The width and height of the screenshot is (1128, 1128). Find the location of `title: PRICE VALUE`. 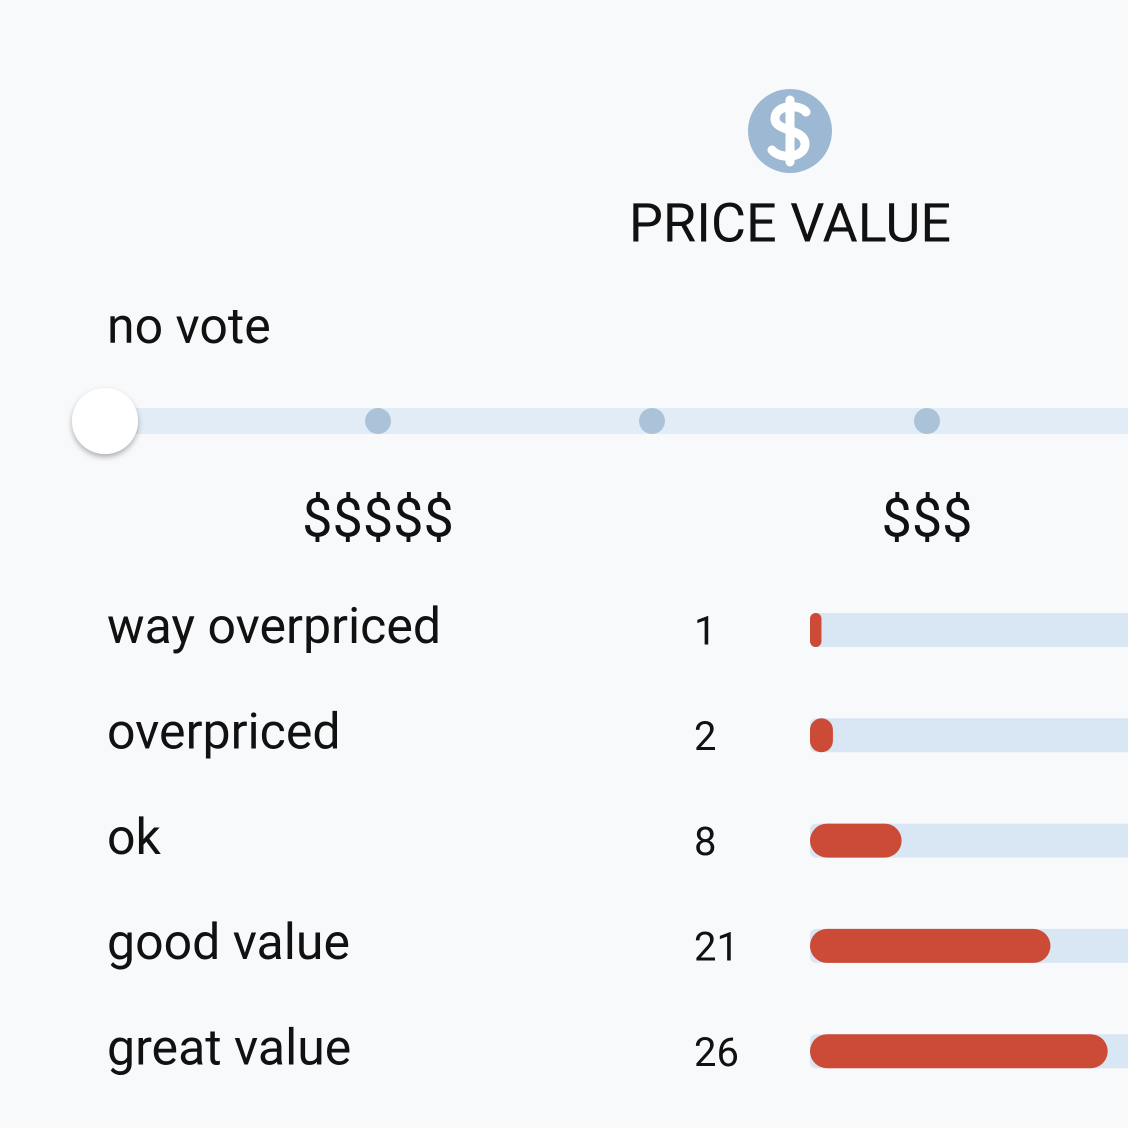

title: PRICE VALUE is located at coordinates (790, 223).